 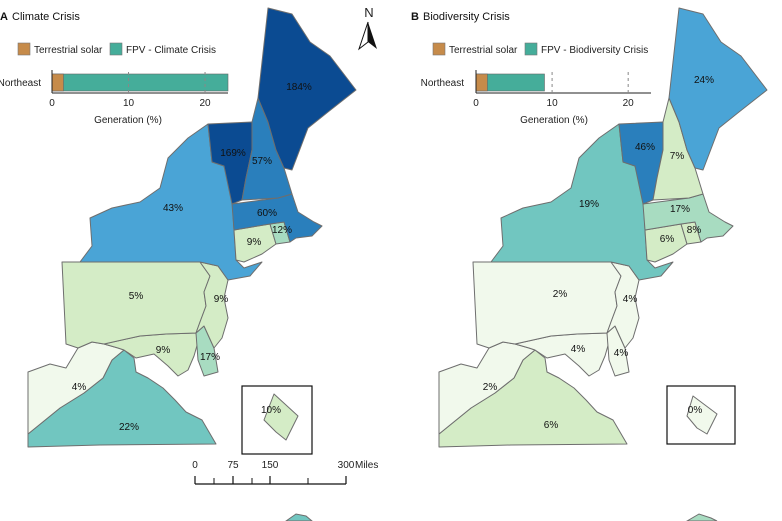 What do you see at coordinates (645, 147) in the screenshot?
I see `label-vt: 46%` at bounding box center [645, 147].